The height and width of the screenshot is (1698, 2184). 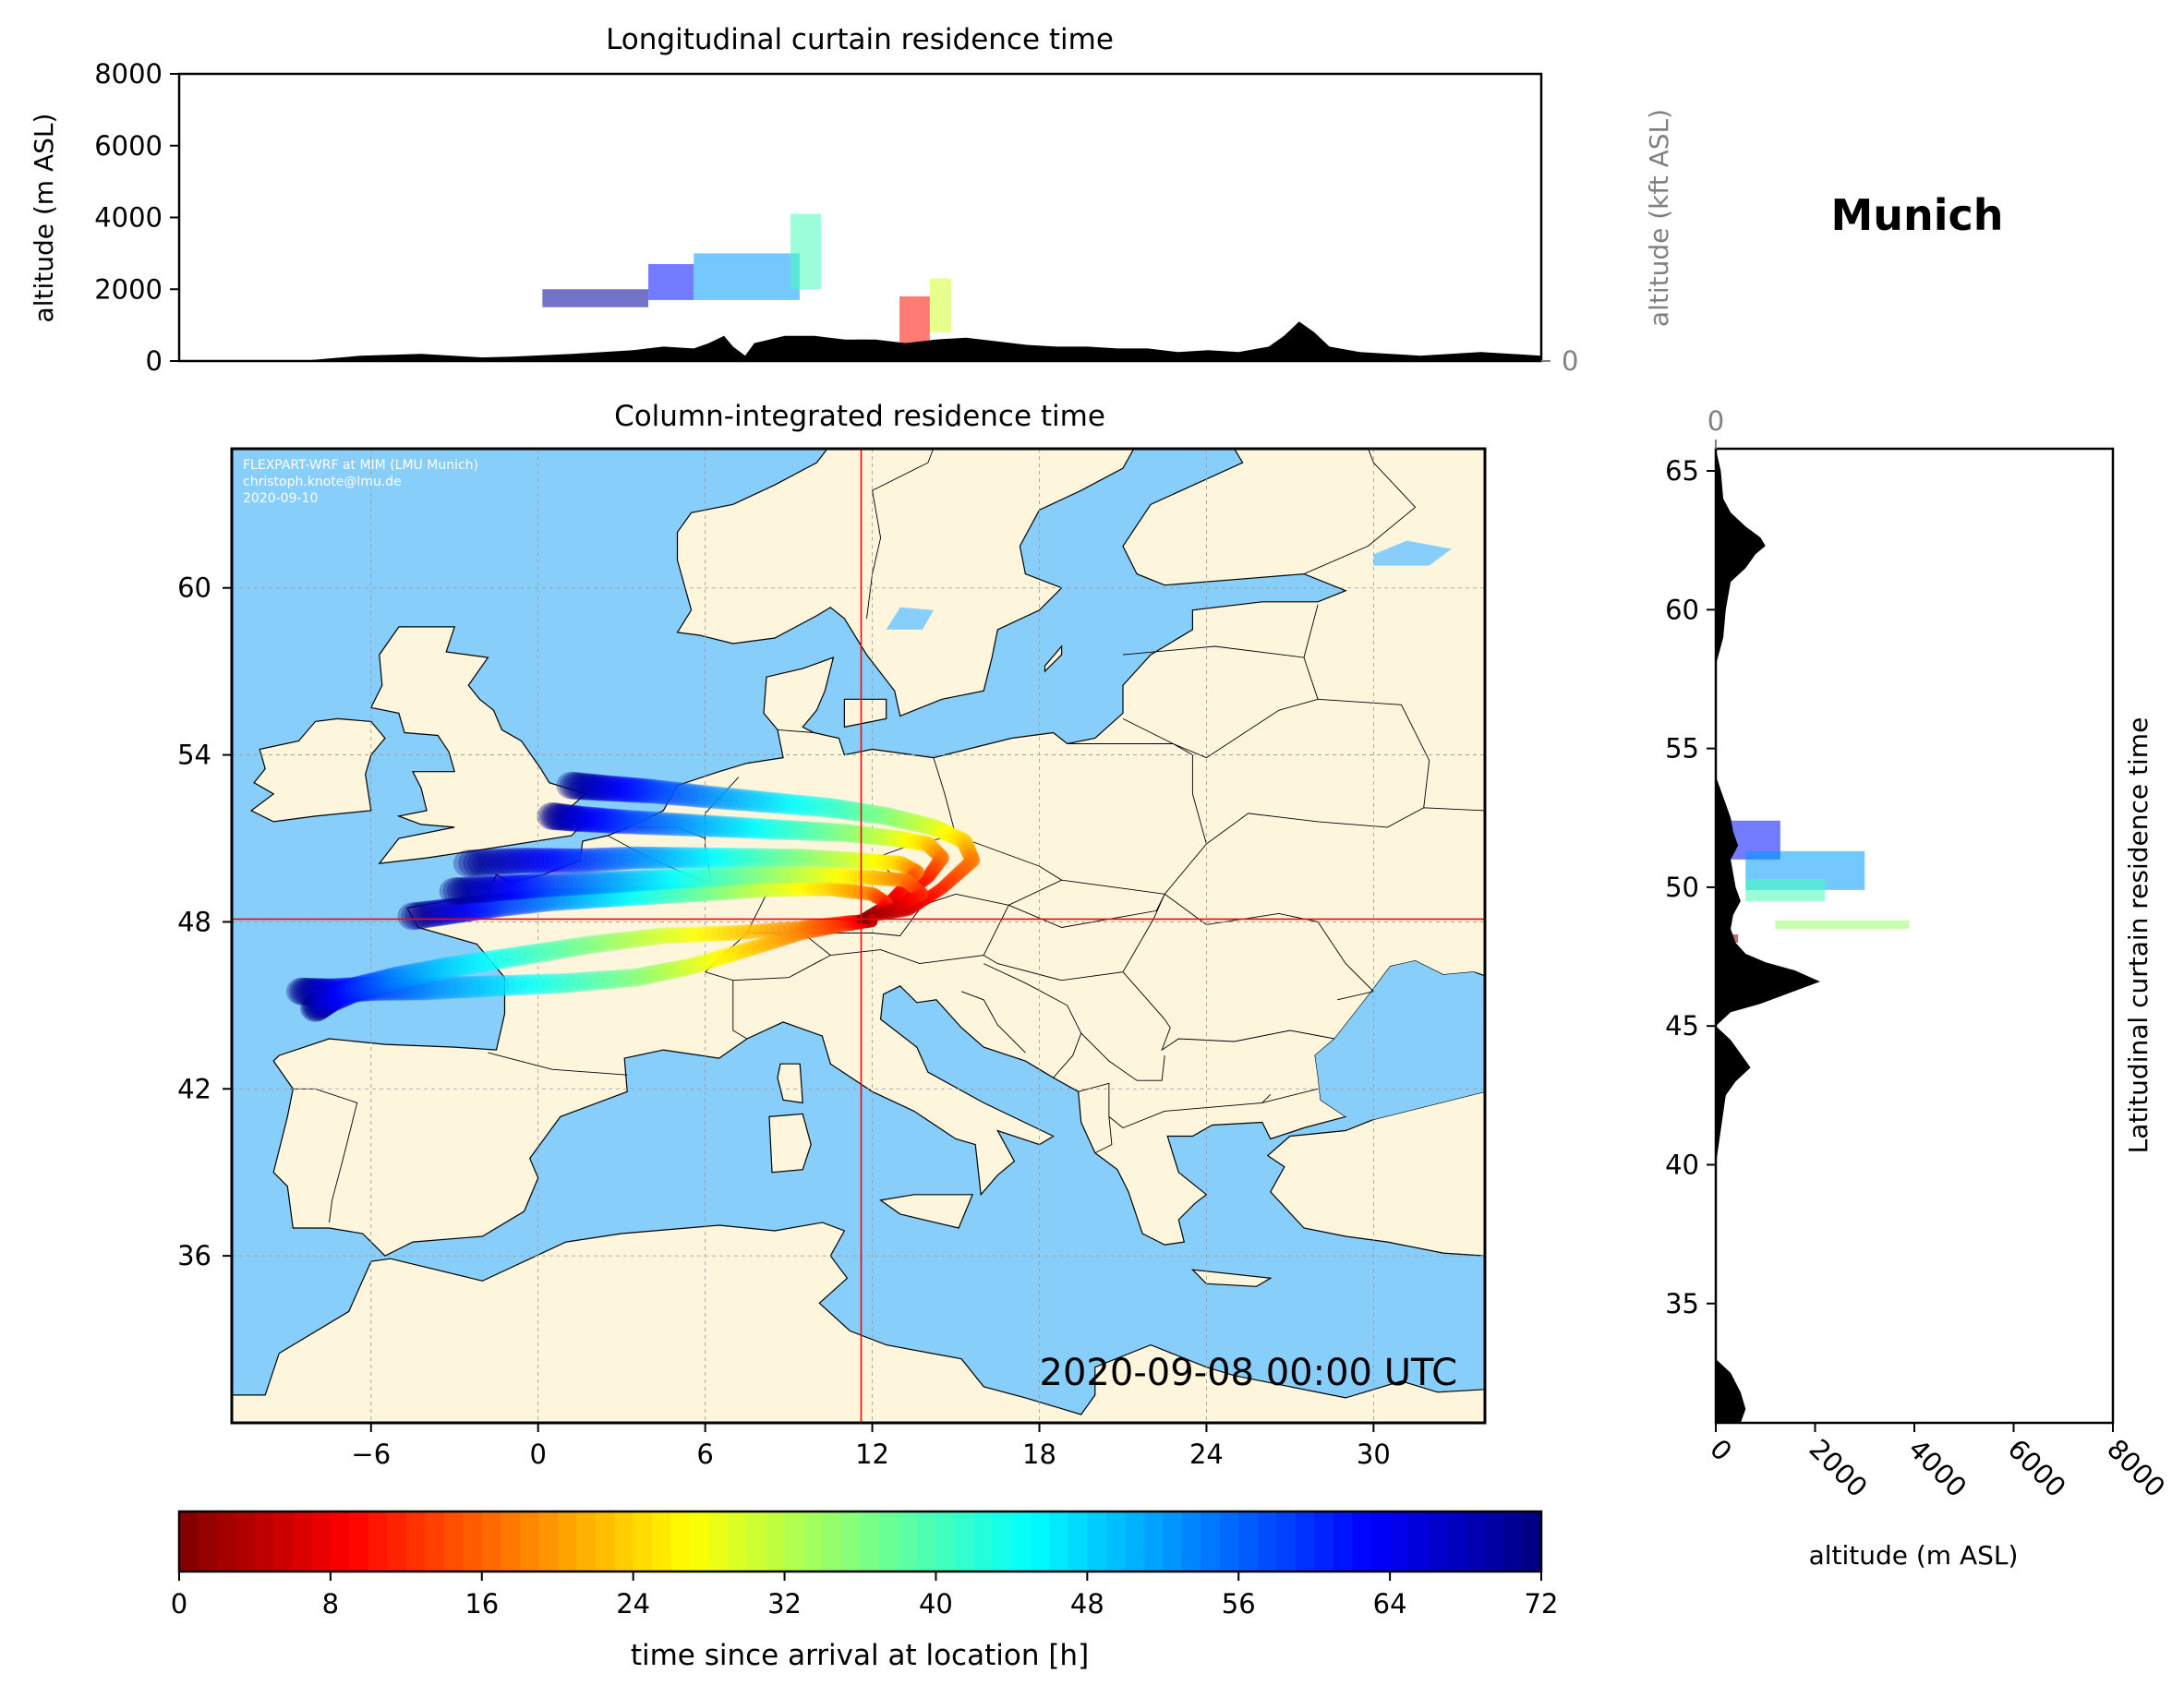 What do you see at coordinates (1122, 1056) in the screenshot?
I see `border-serbia-montenegro-kosovo` at bounding box center [1122, 1056].